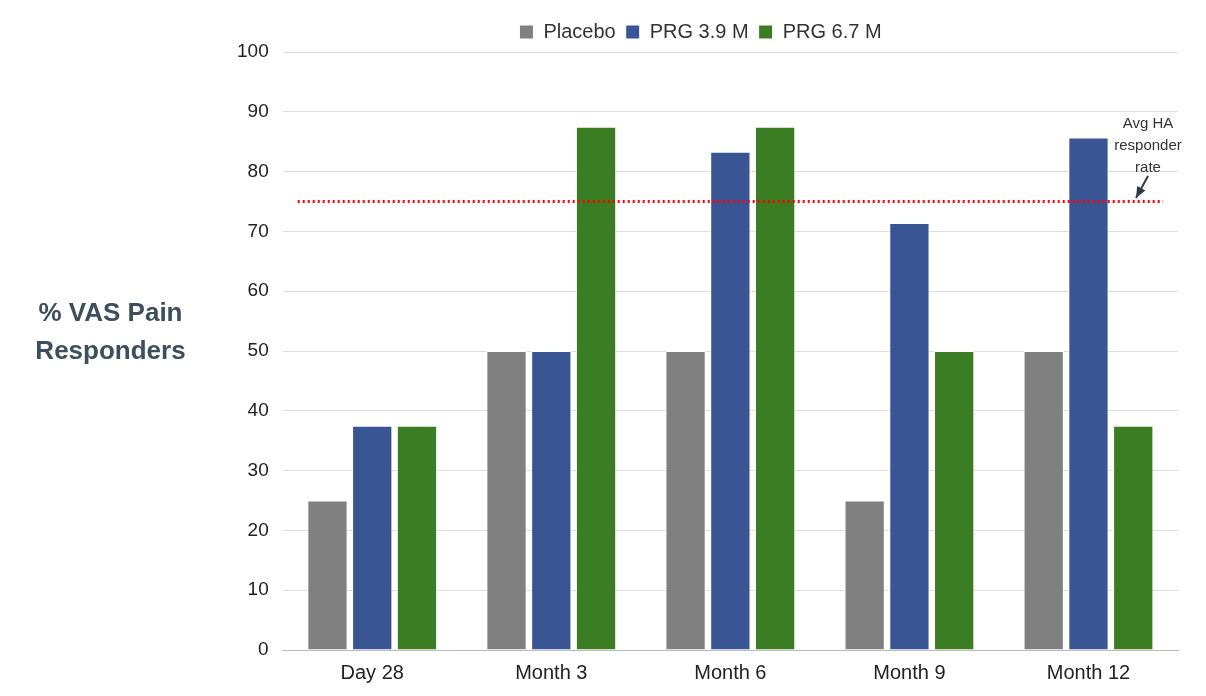 The width and height of the screenshot is (1206, 696). What do you see at coordinates (258, 469) in the screenshot?
I see `y-tick-label: 30` at bounding box center [258, 469].